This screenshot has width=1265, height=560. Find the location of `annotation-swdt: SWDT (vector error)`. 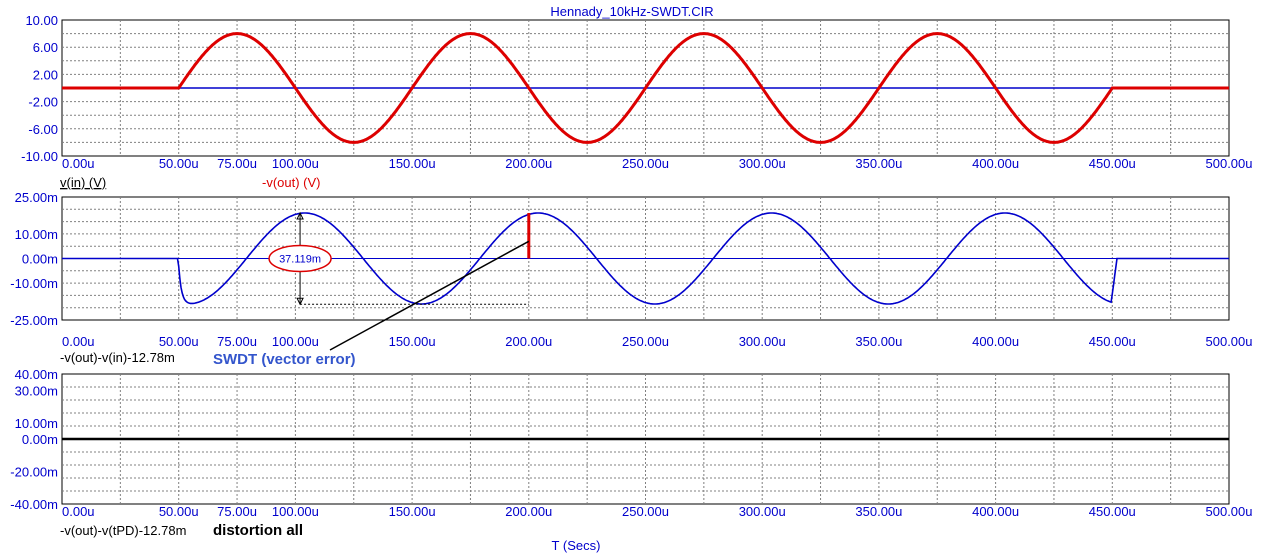

annotation-swdt: SWDT (vector error) is located at coordinates (284, 359).